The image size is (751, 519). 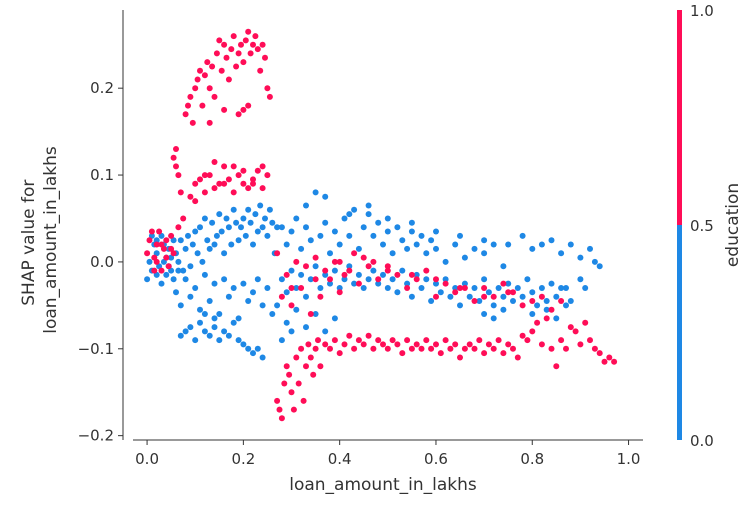 I want to click on colorbar-tick-bottom: 0.0, so click(x=702, y=441).